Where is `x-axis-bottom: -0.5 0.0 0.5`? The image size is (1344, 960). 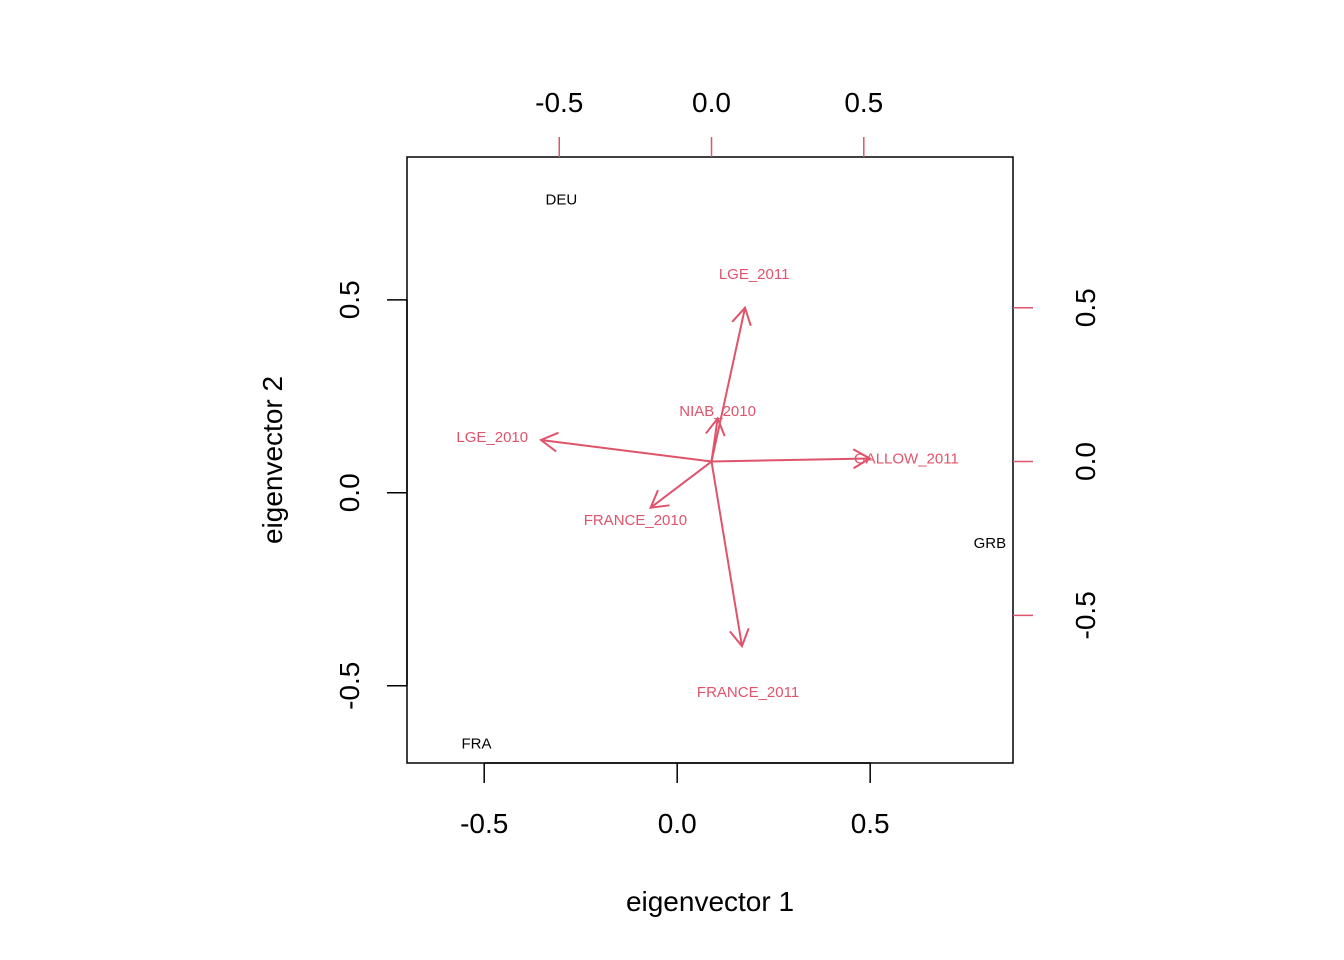
x-axis-bottom: -0.5 0.0 0.5 is located at coordinates (675, 800).